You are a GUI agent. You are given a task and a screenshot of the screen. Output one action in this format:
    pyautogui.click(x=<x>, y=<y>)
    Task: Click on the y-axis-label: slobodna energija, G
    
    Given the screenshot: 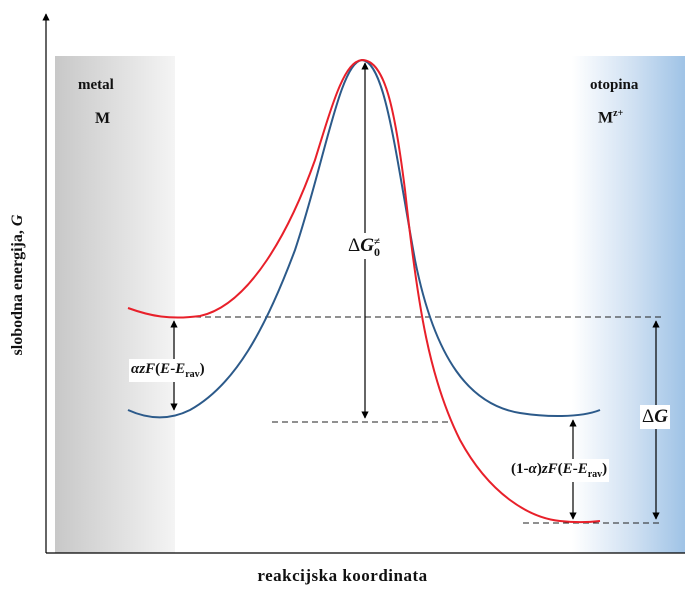 What is the action you would take?
    pyautogui.click(x=18, y=285)
    